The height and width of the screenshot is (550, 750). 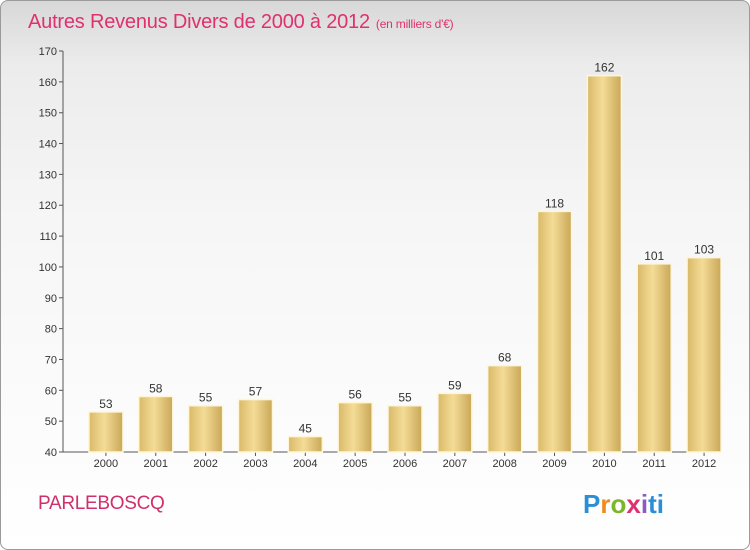 What do you see at coordinates (306, 429) in the screenshot?
I see `bar-value-label: 45` at bounding box center [306, 429].